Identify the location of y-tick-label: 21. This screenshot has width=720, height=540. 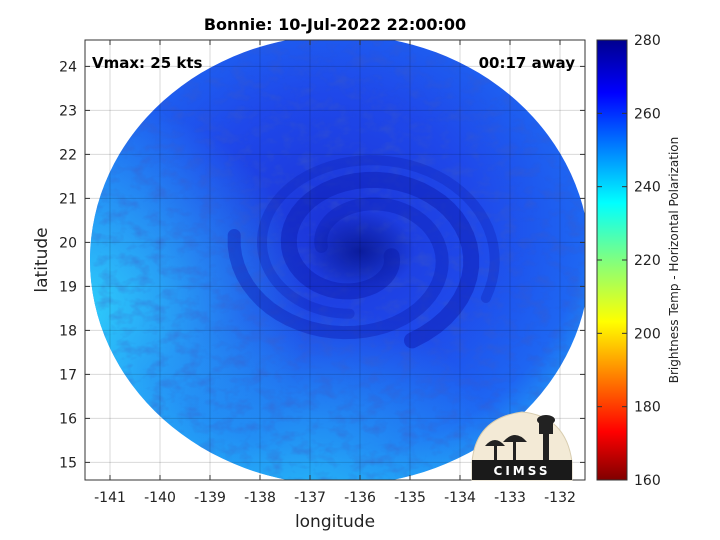
(68, 199).